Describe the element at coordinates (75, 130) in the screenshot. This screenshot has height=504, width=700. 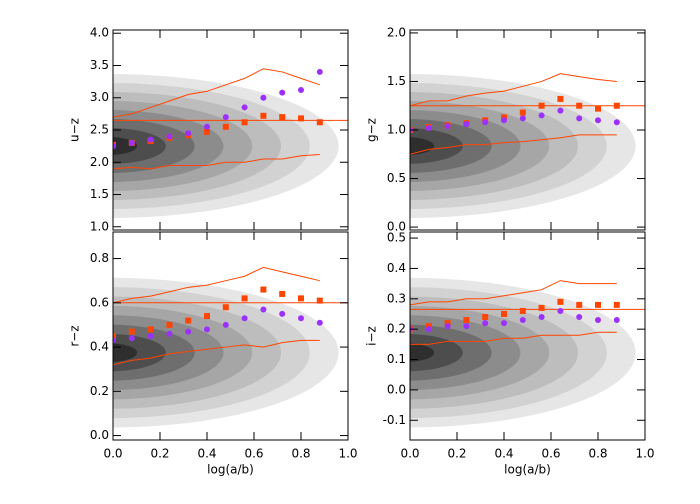
I see `y-axis-label: u−z` at that location.